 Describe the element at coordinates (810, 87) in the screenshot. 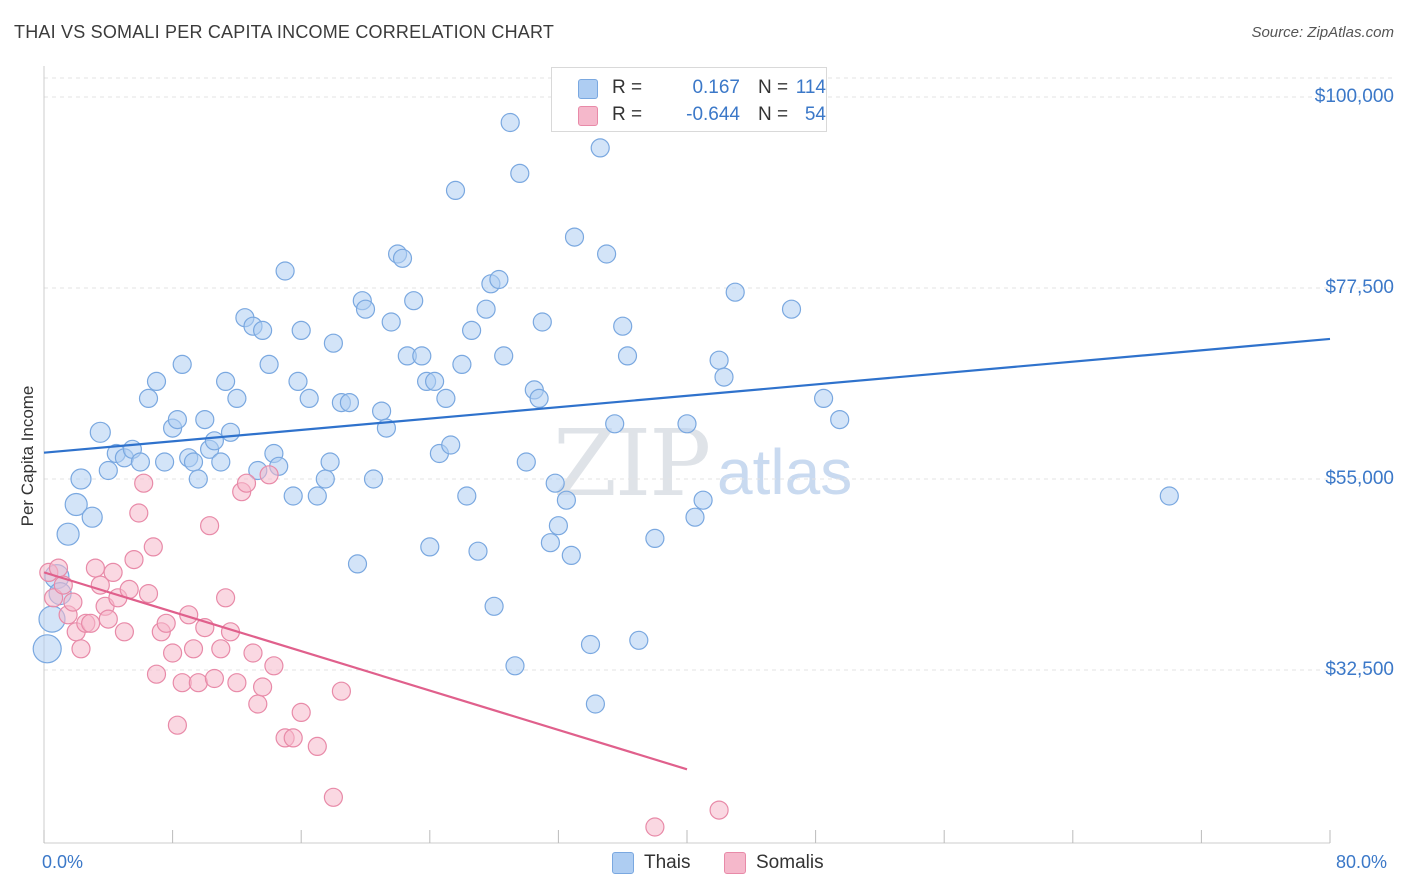

I see `n-value: 114` at that location.